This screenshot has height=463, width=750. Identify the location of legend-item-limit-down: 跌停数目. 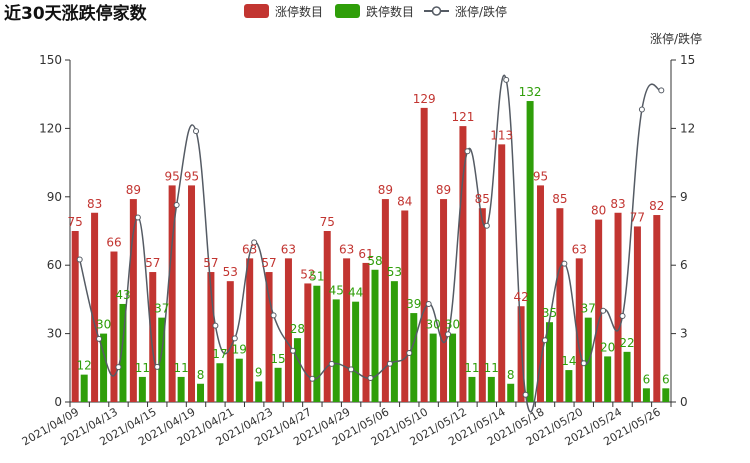
(374, 11).